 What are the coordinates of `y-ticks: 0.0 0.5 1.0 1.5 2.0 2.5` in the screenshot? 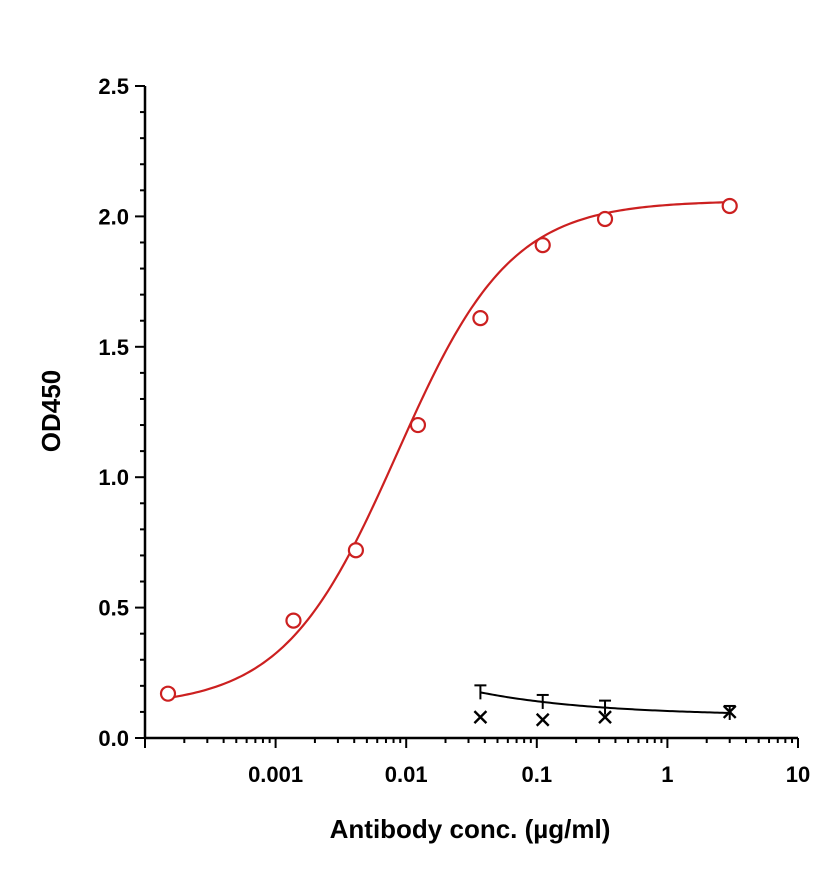 It's located at (121, 412).